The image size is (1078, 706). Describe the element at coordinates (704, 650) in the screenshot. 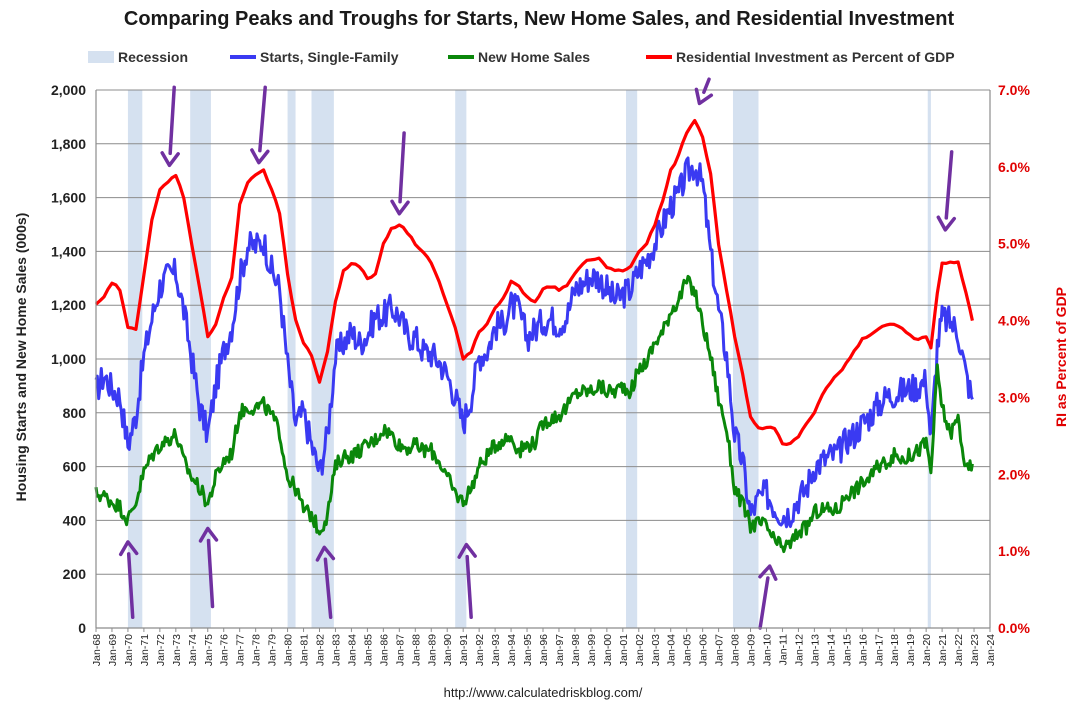

I see `x-tick-label: Jan-06` at that location.